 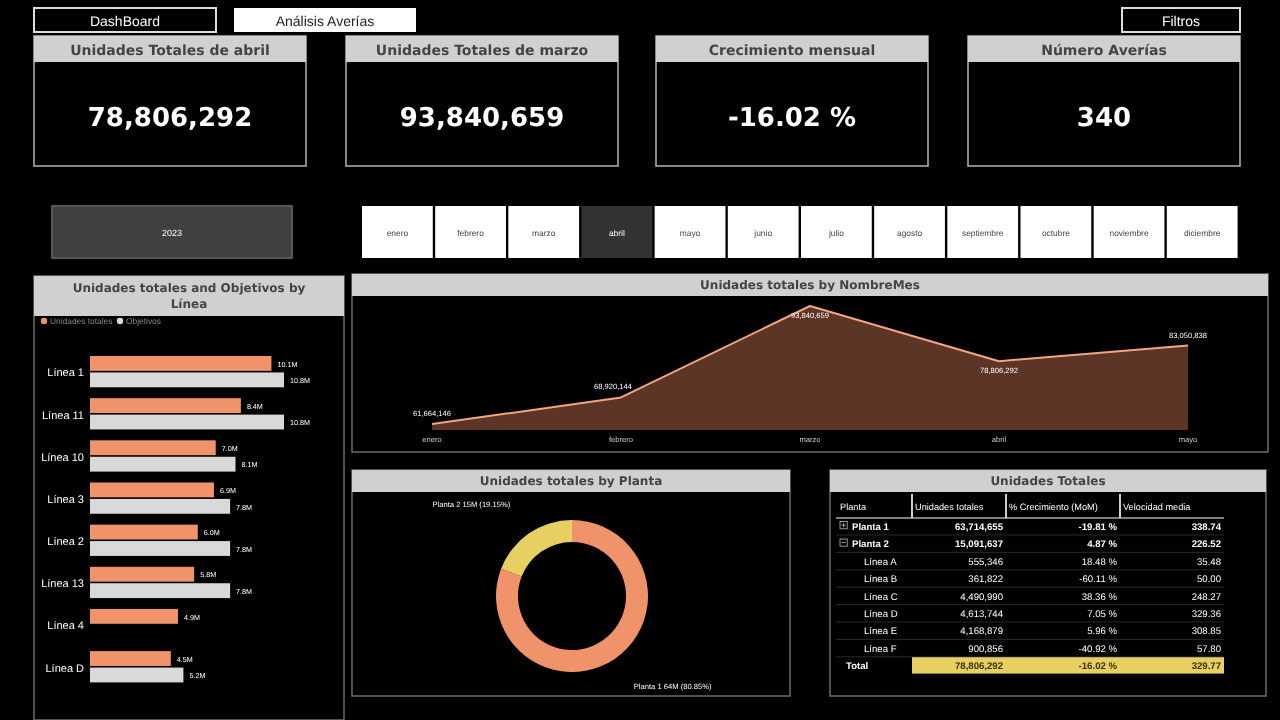 What do you see at coordinates (482, 119) in the screenshot?
I see `text: 93,840,659` at bounding box center [482, 119].